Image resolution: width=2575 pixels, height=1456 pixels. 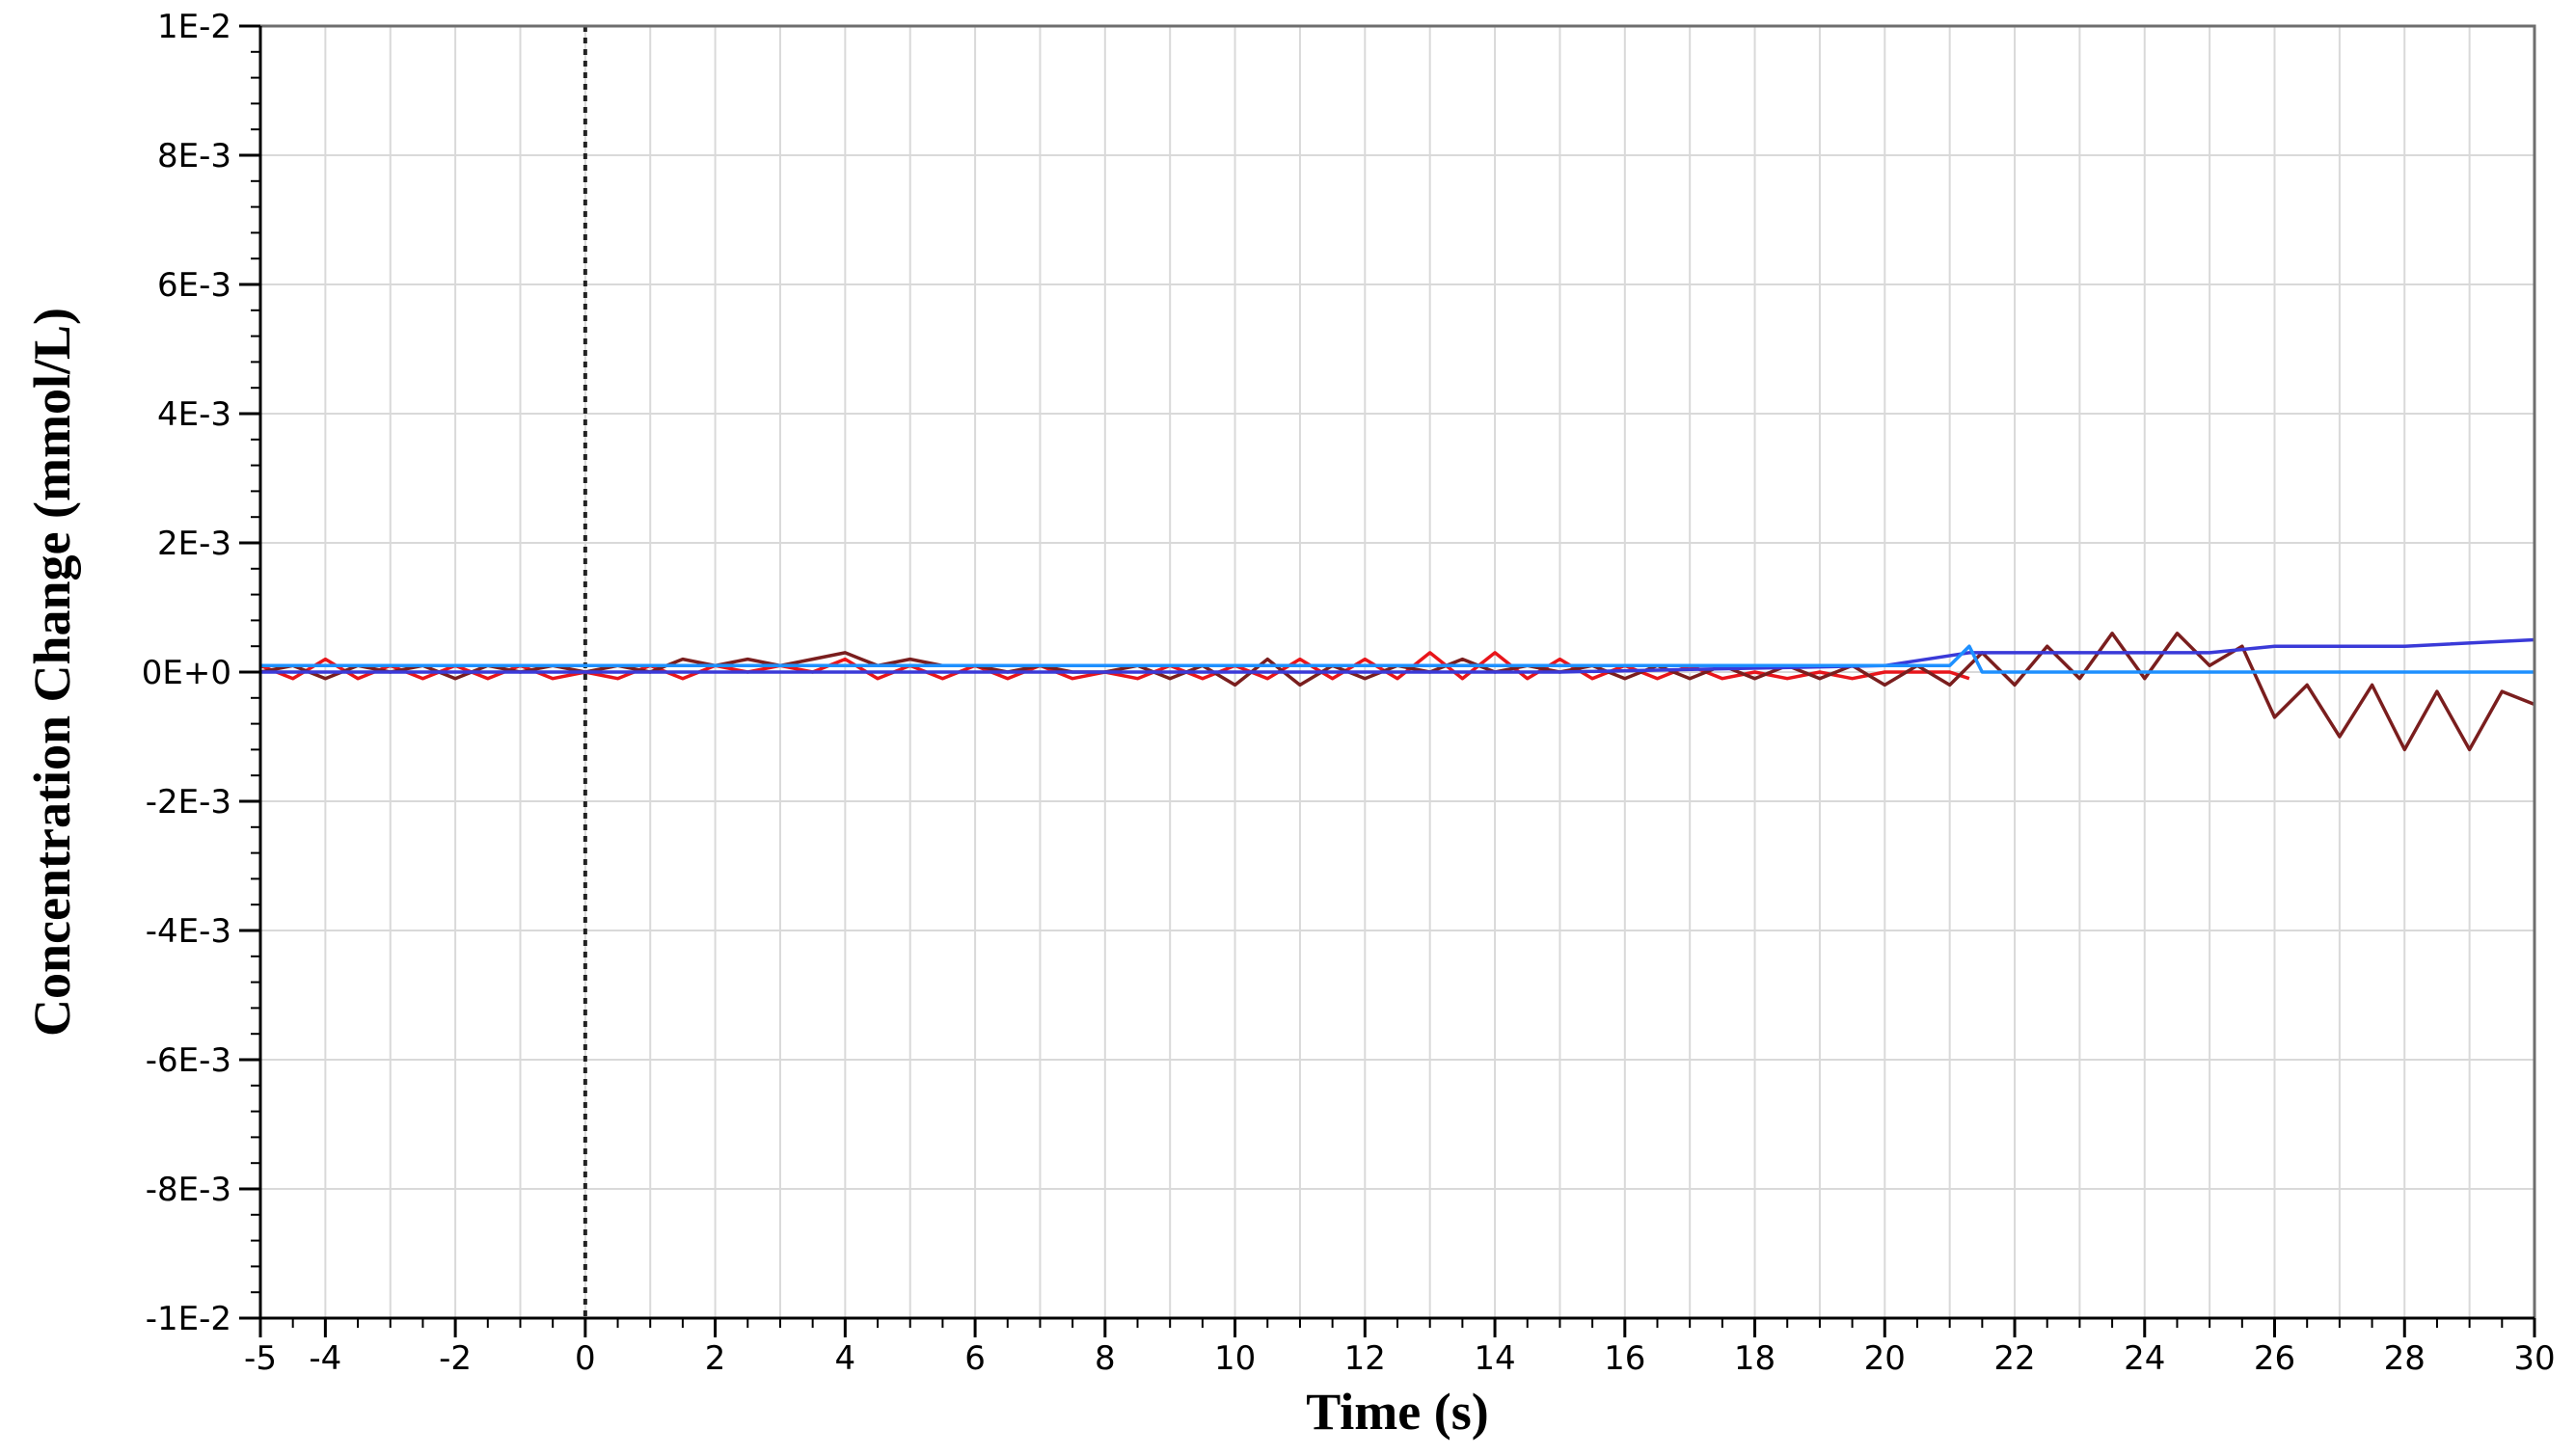 I want to click on y-tick-label: -8E-3, so click(x=188, y=1190).